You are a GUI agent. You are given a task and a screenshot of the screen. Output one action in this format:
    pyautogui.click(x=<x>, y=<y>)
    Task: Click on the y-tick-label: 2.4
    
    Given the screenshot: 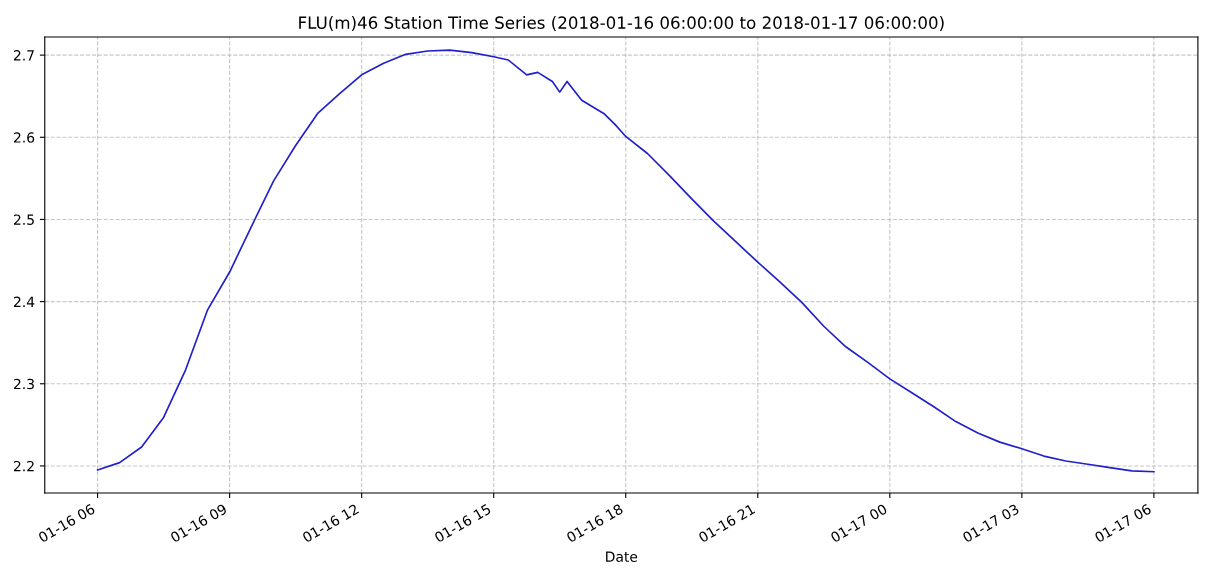 What is the action you would take?
    pyautogui.click(x=24, y=301)
    